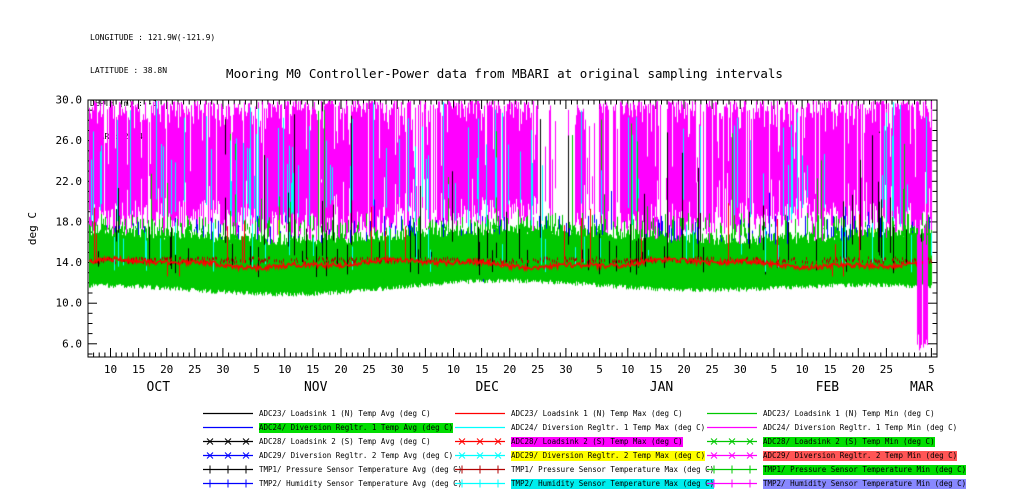  I want to click on month-label: DEC, so click(486, 387).